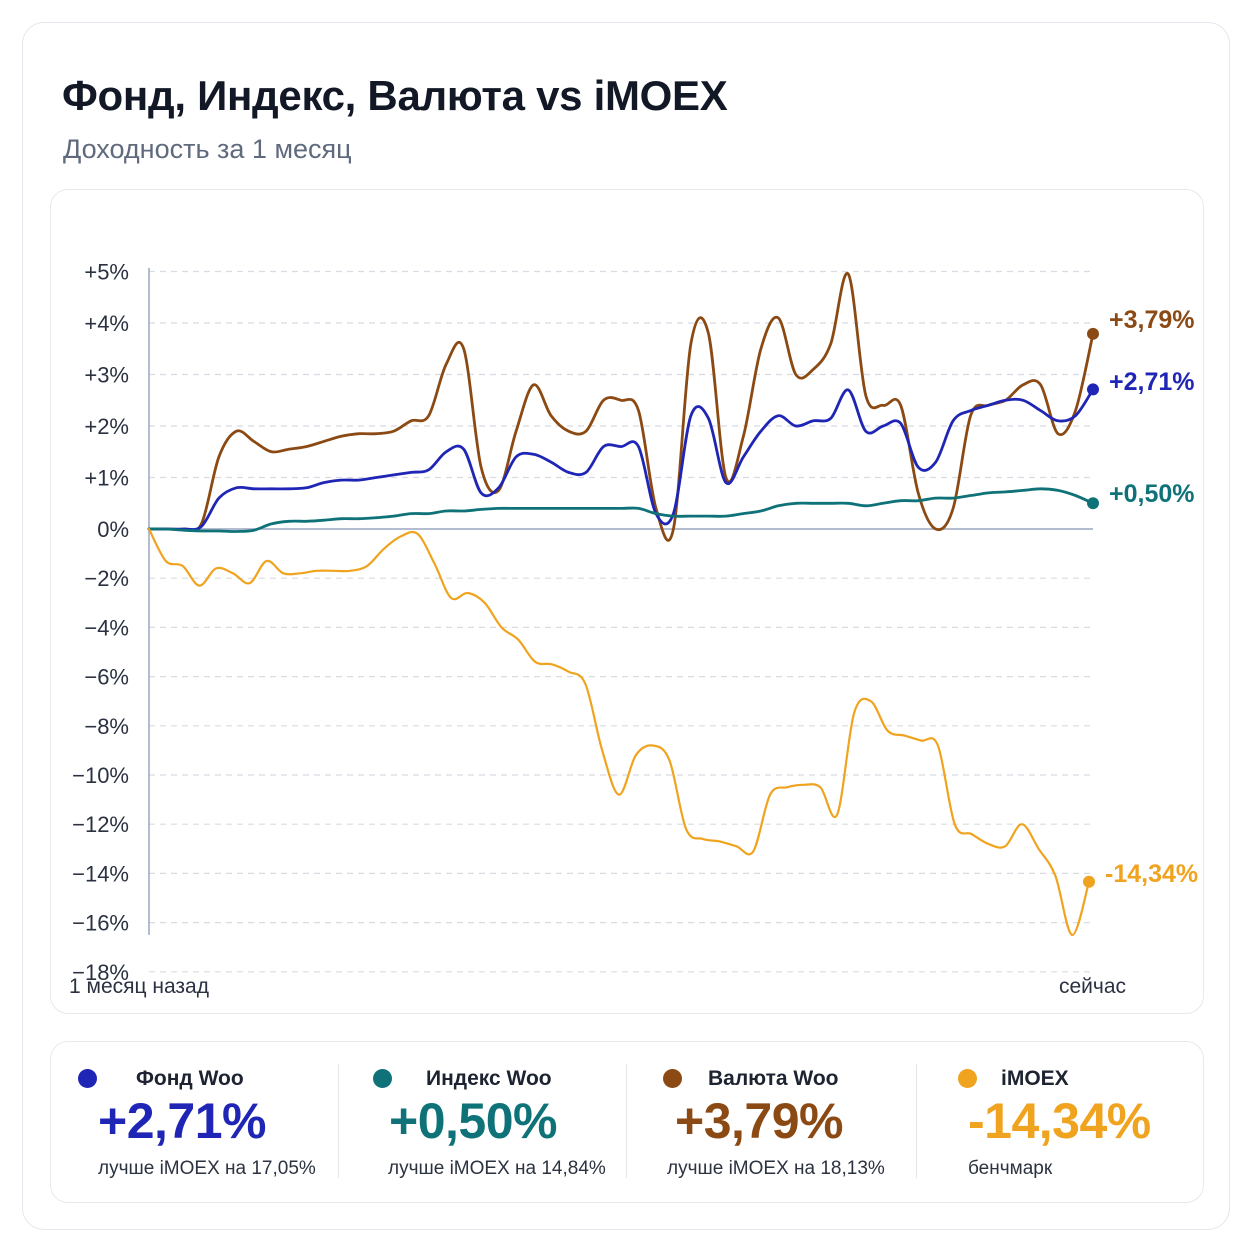 This screenshot has height=1254, width=1254. What do you see at coordinates (1152, 382) in the screenshot?
I see `series-end-label-фонд-woo: +2,71%` at bounding box center [1152, 382].